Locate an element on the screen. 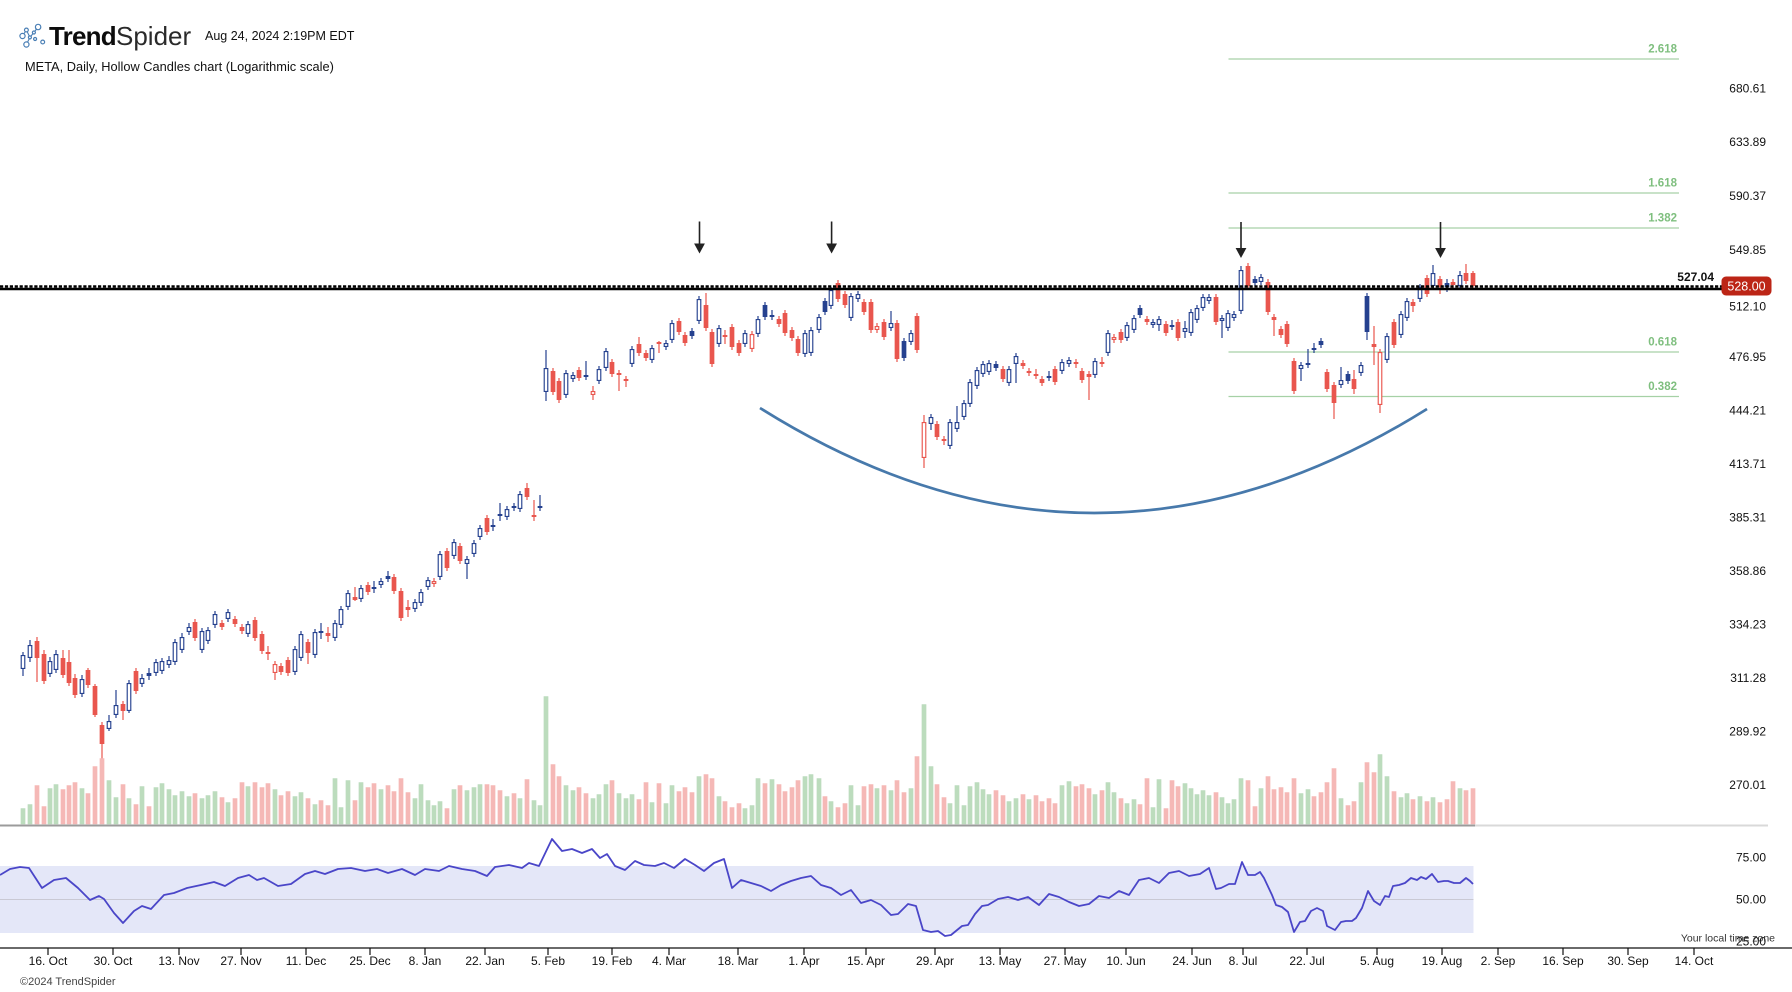 The image size is (1792, 992). svg-text: Spider is located at coordinates (153, 36).